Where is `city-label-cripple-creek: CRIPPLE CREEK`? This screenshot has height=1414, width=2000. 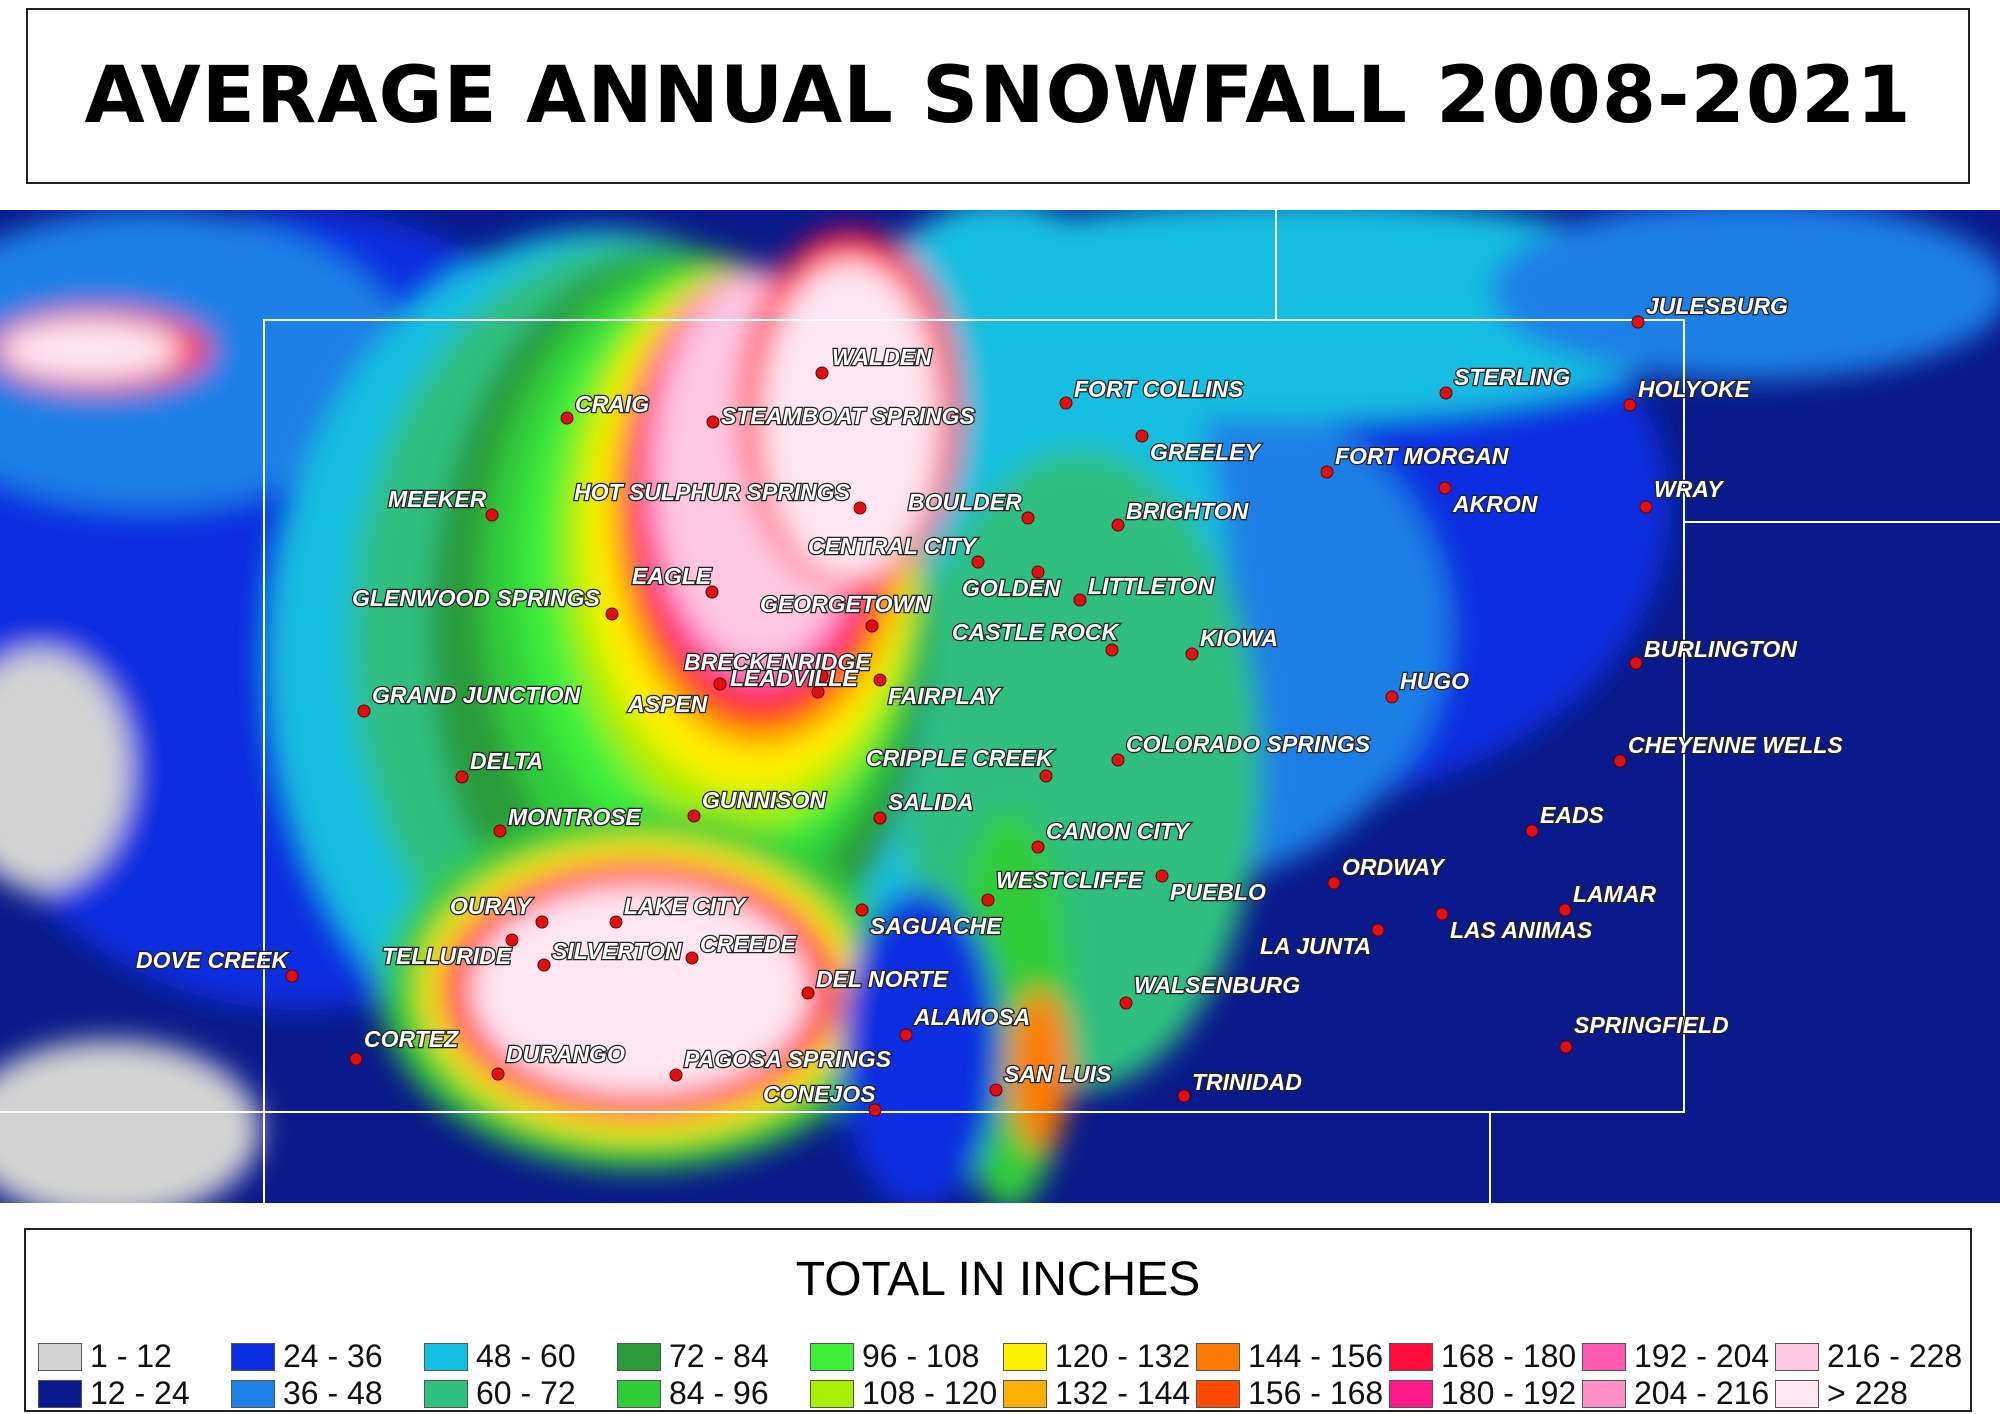 city-label-cripple-creek: CRIPPLE CREEK is located at coordinates (960, 758).